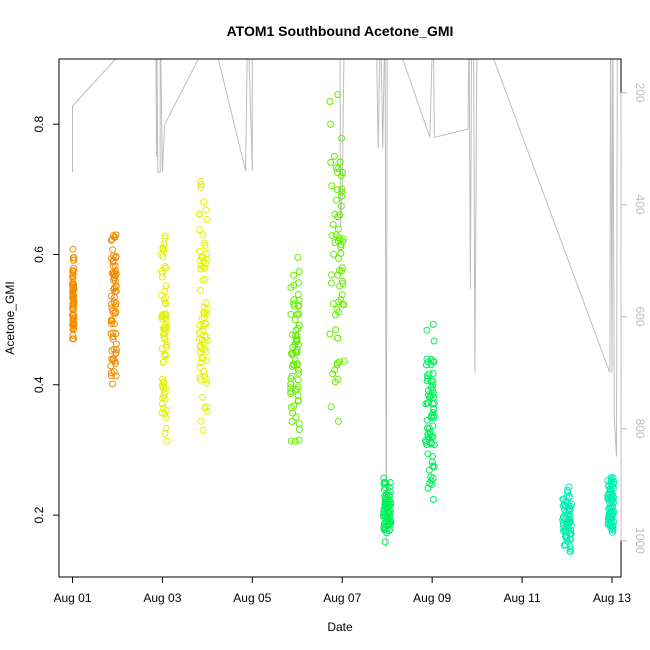 The width and height of the screenshot is (650, 650). I want to click on x-tick-label: Aug 09, so click(432, 598).